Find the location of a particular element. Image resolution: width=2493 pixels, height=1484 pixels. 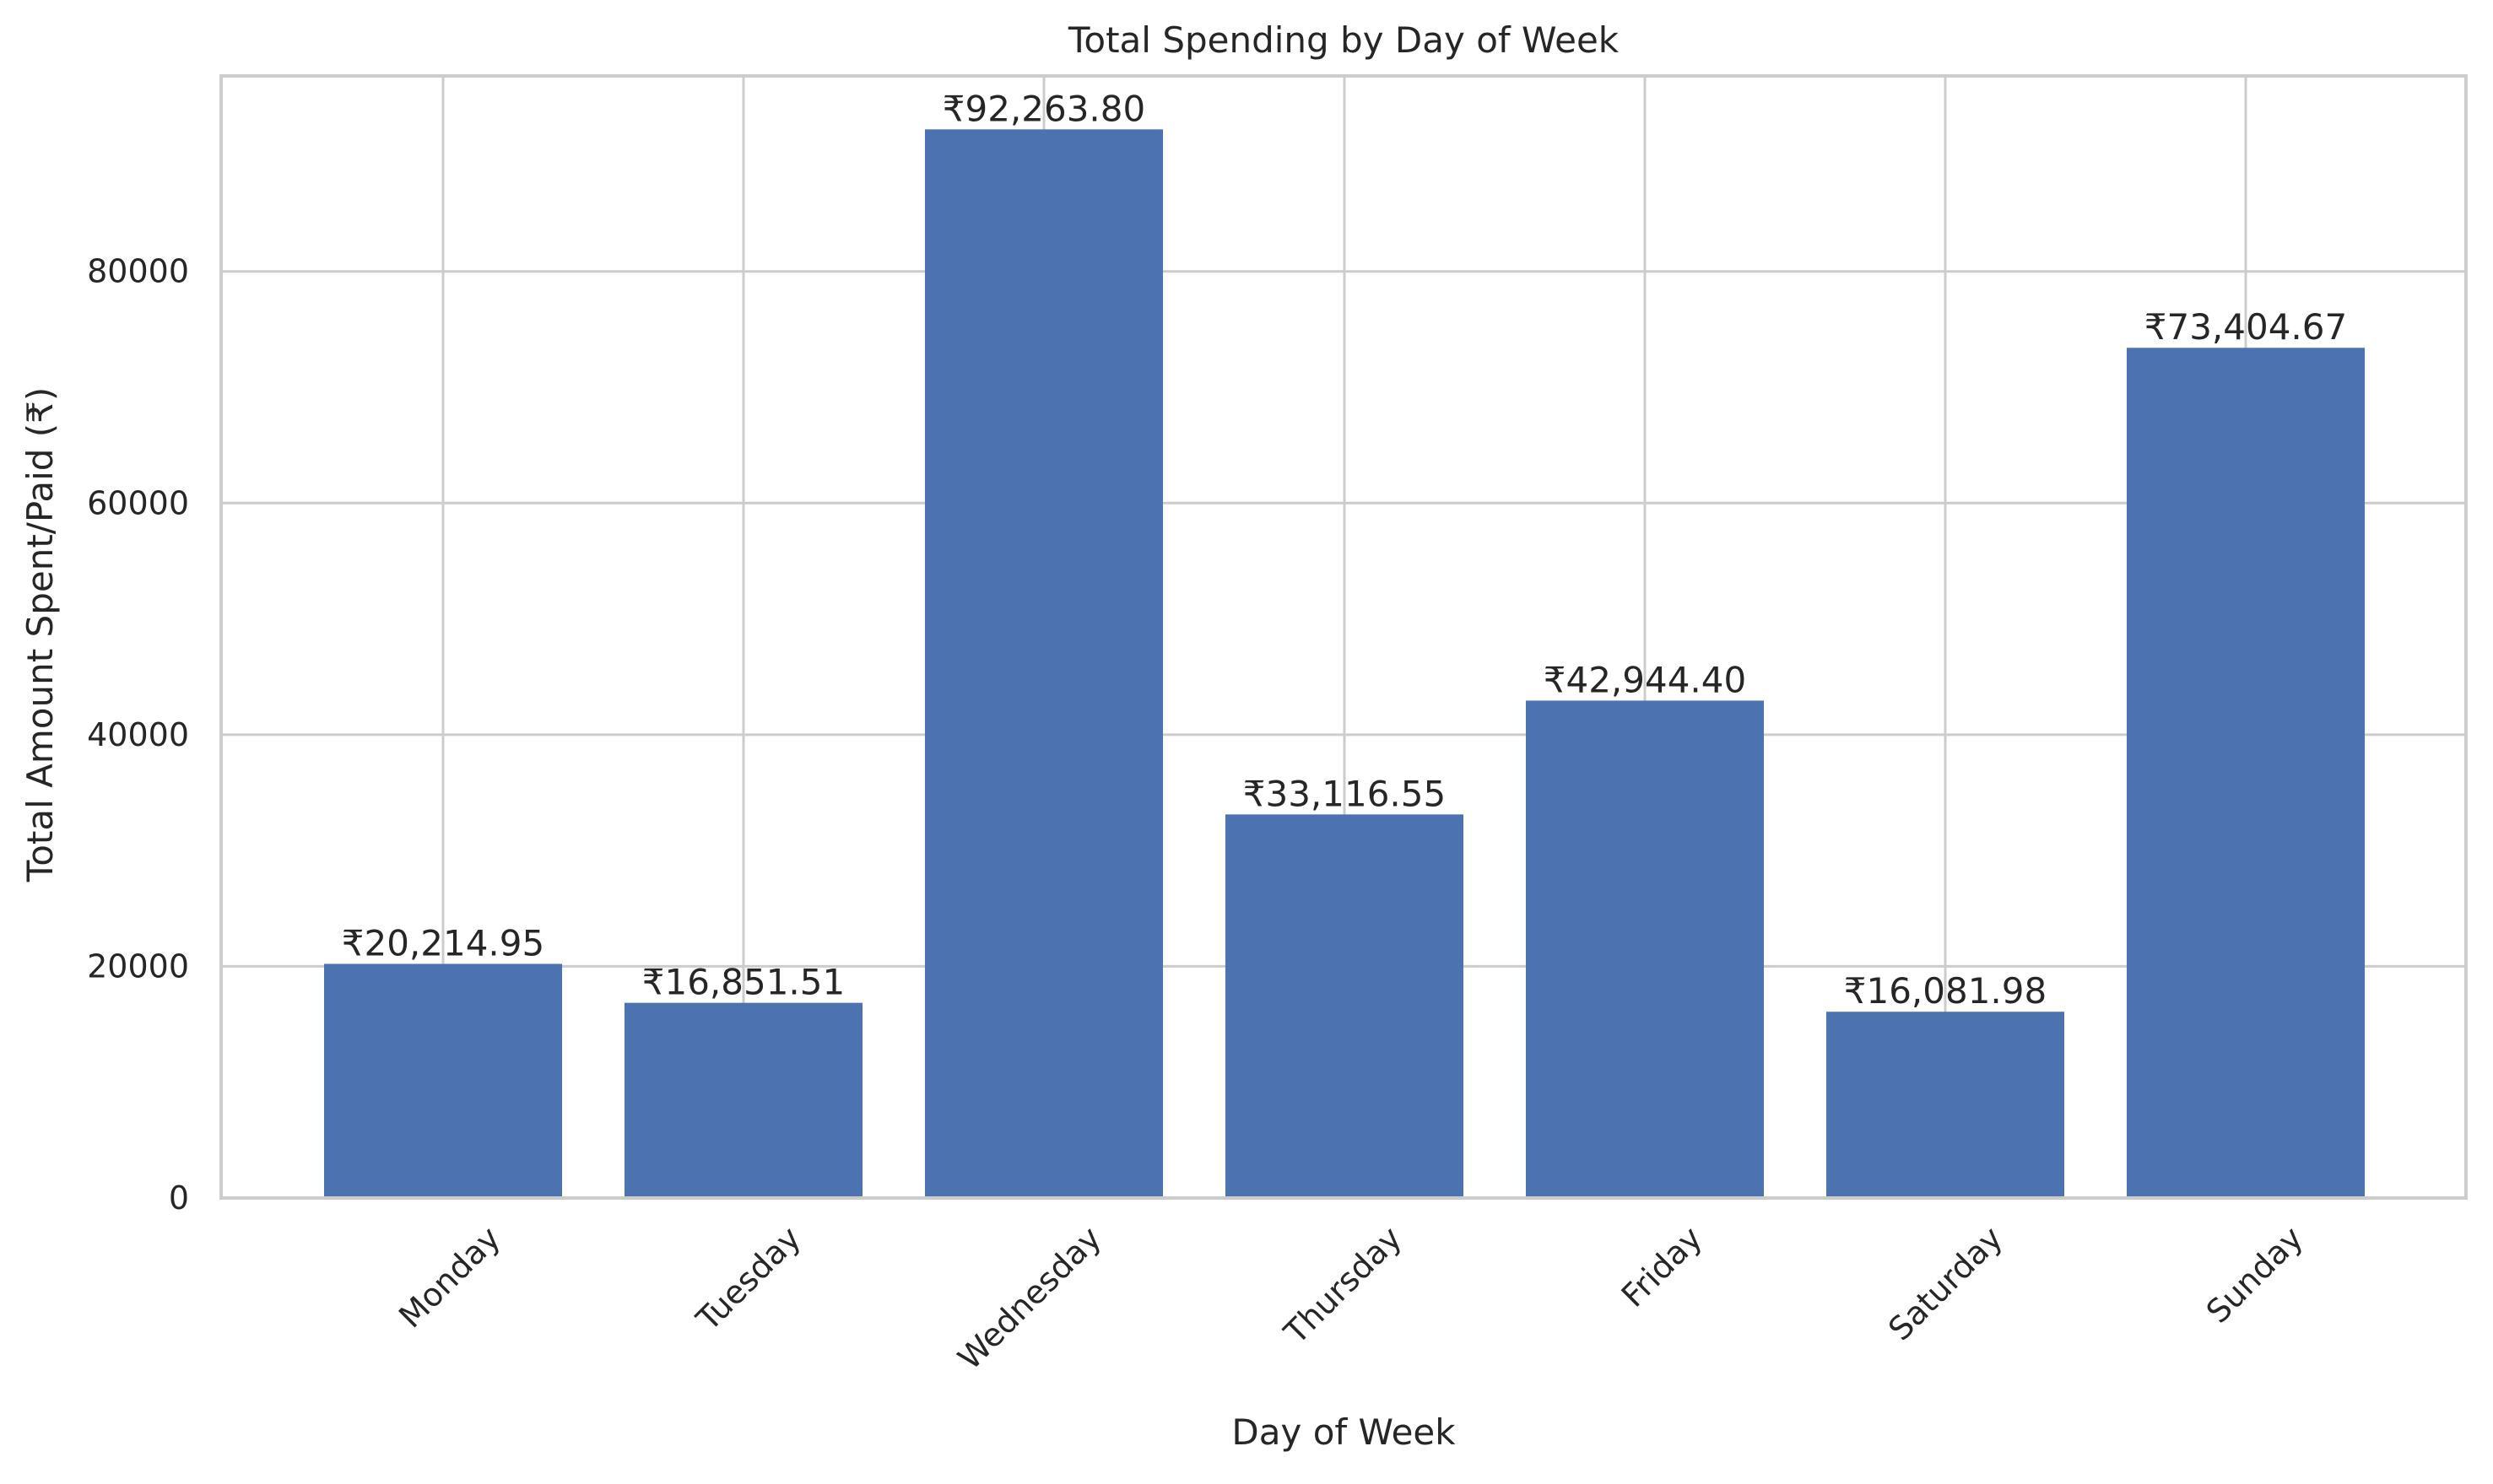

x-tick-label-monday: Monday is located at coordinates (449, 1277).